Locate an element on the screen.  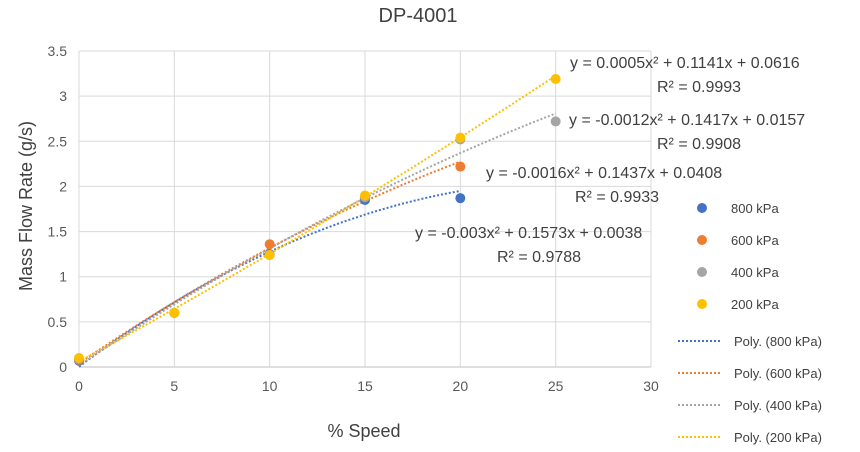
legend-trend-label: Poly. (200 kPa) is located at coordinates (778, 437).